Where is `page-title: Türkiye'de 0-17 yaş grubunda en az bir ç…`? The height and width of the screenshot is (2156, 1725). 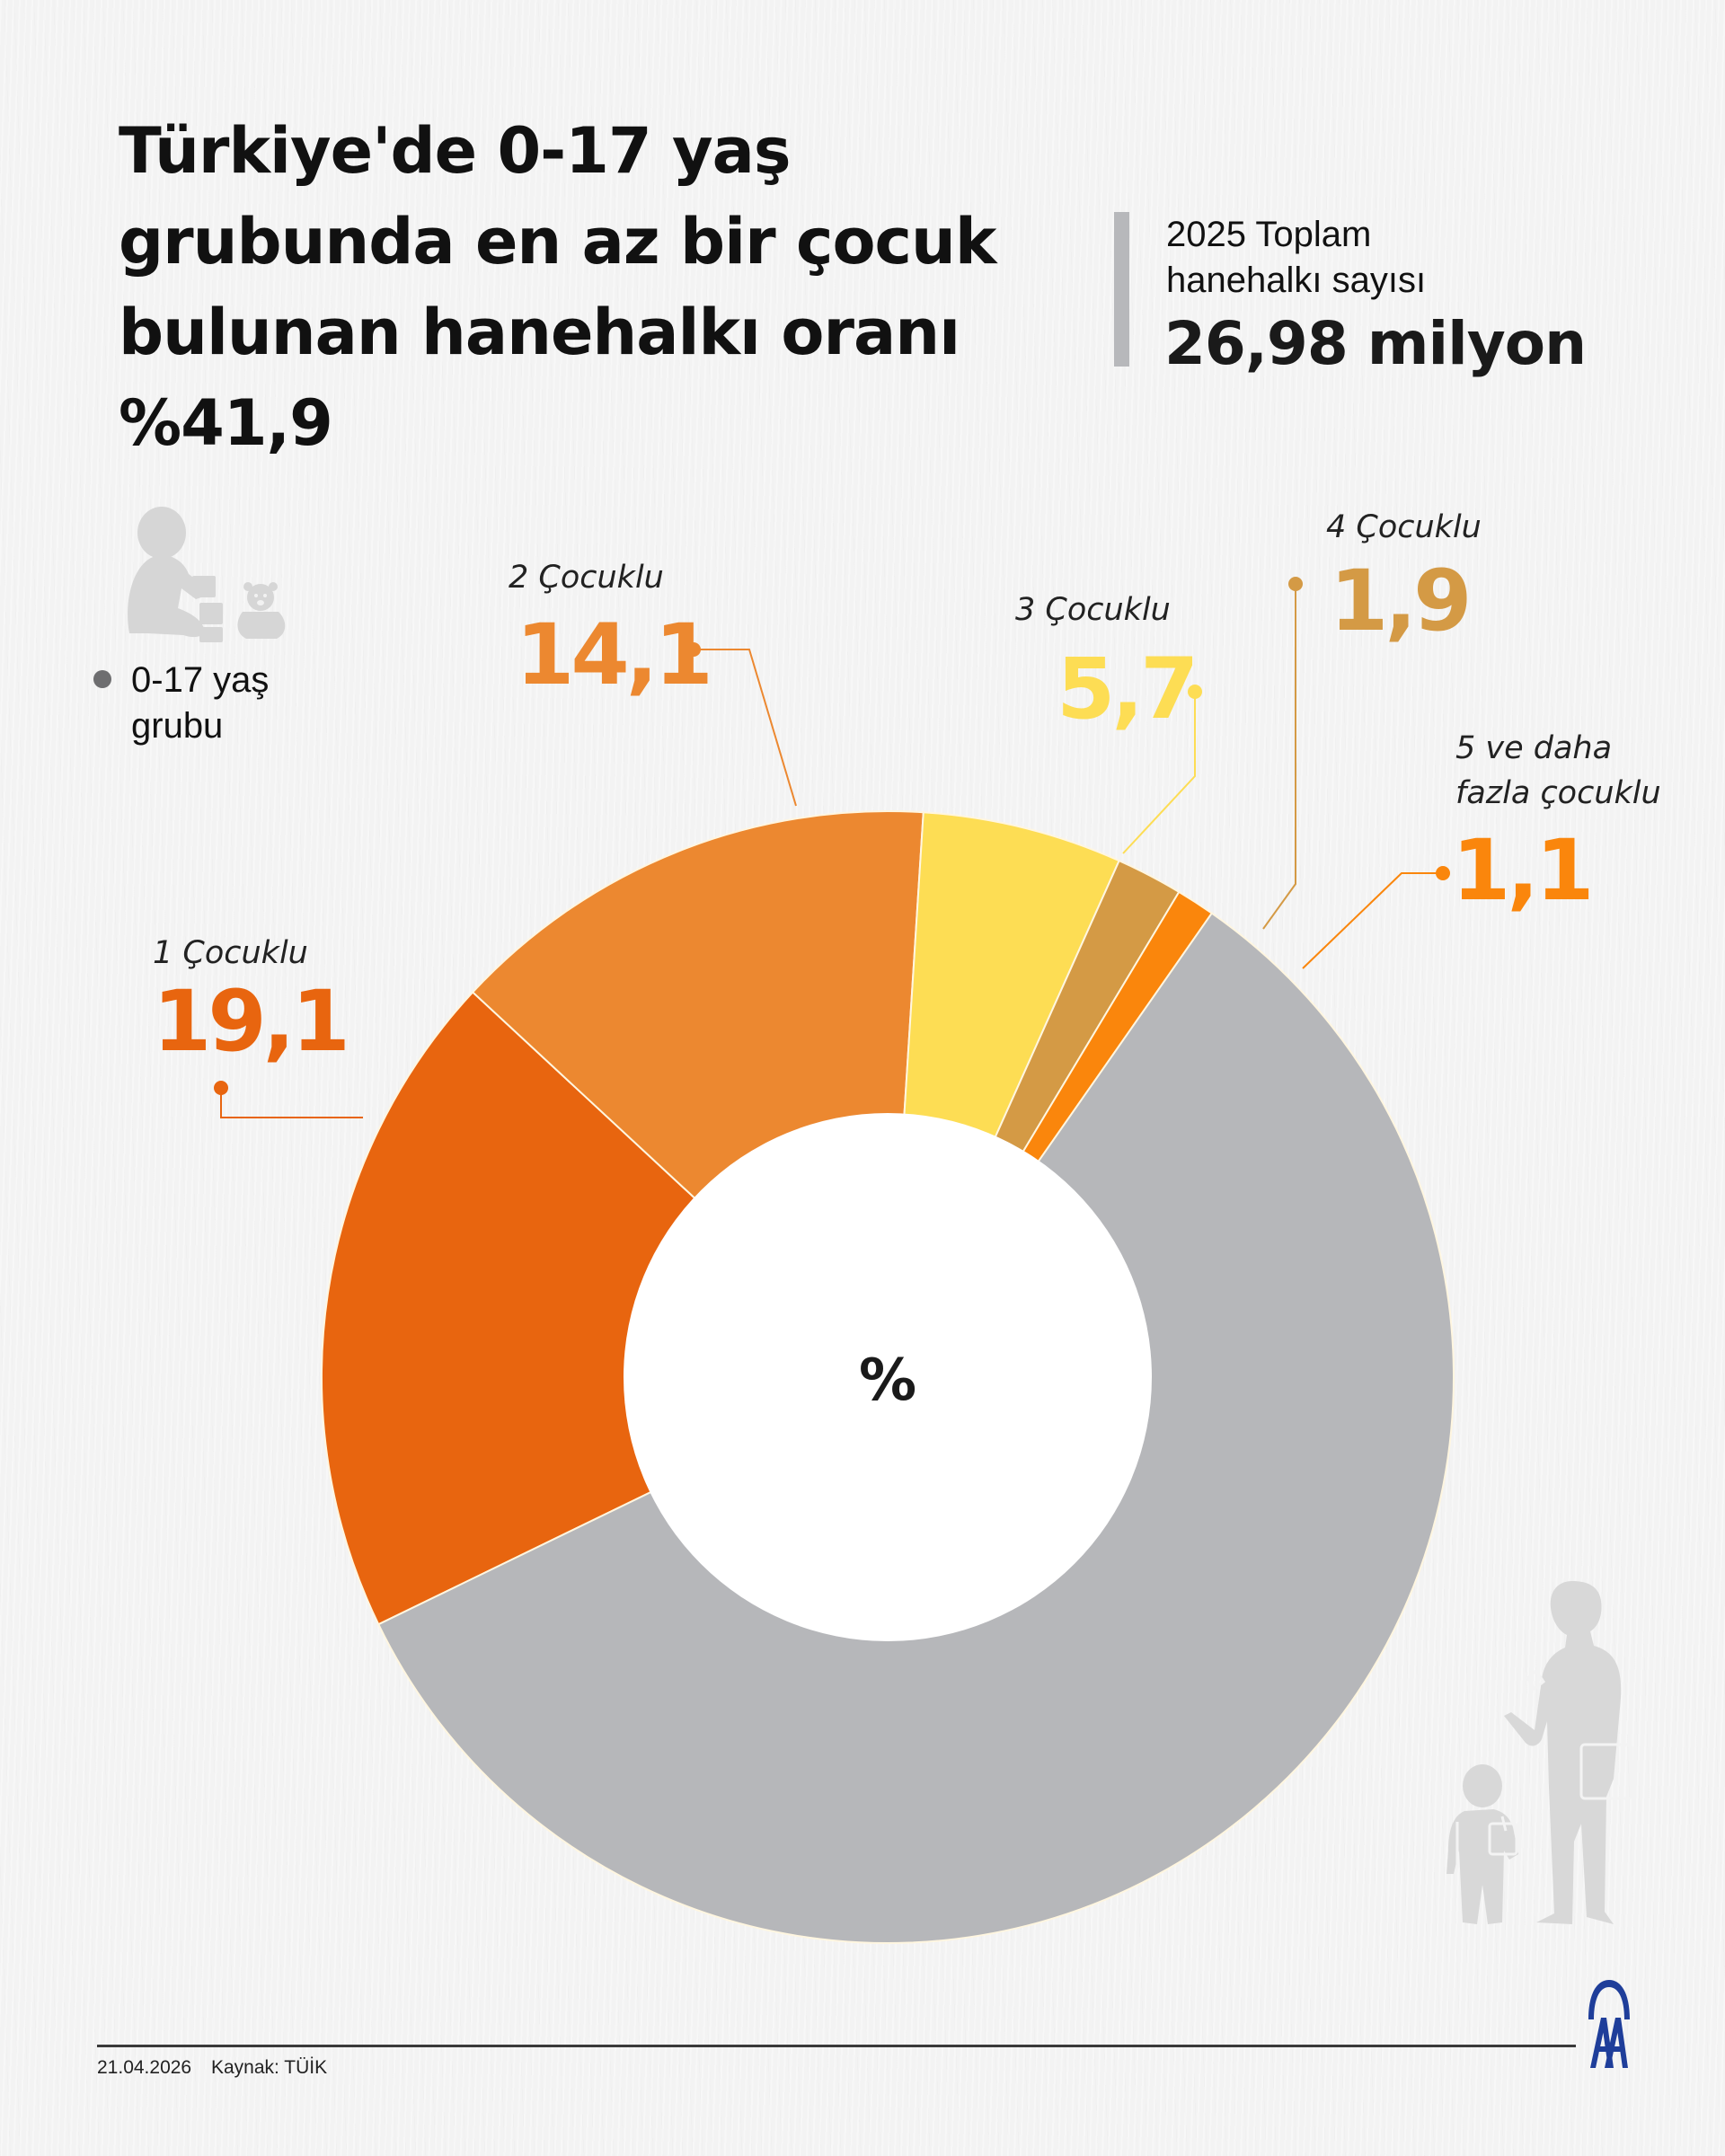
page-title: Türkiye'de 0-17 yaş grubunda en az bir ç… is located at coordinates (568, 287).